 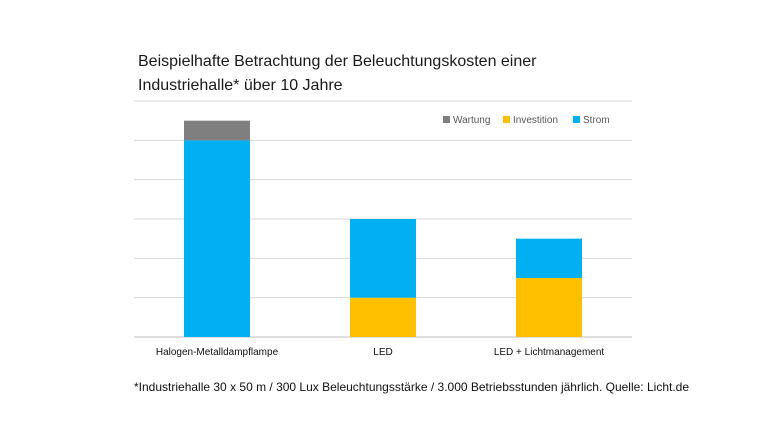 What do you see at coordinates (506, 119) in the screenshot?
I see `legend-swatch-investition` at bounding box center [506, 119].